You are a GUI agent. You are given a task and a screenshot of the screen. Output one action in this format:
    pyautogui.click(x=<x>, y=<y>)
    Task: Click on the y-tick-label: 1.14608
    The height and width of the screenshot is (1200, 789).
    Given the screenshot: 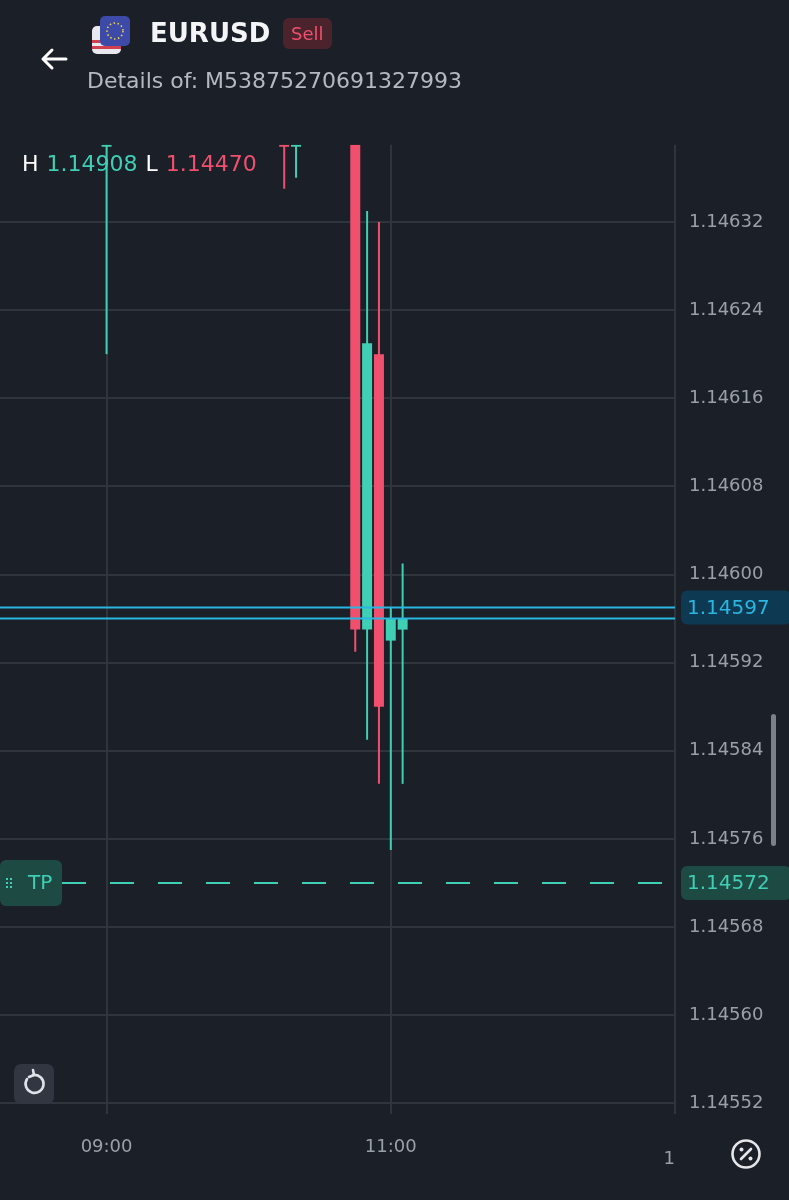 What is the action you would take?
    pyautogui.click(x=726, y=485)
    